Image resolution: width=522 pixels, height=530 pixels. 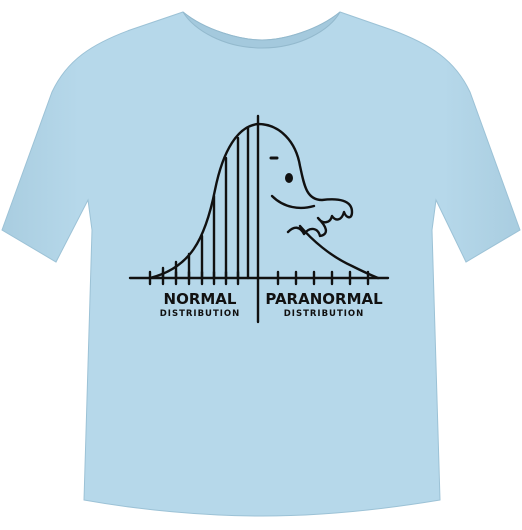 I want to click on paranormal-title: PARANORMAL, so click(x=324, y=299).